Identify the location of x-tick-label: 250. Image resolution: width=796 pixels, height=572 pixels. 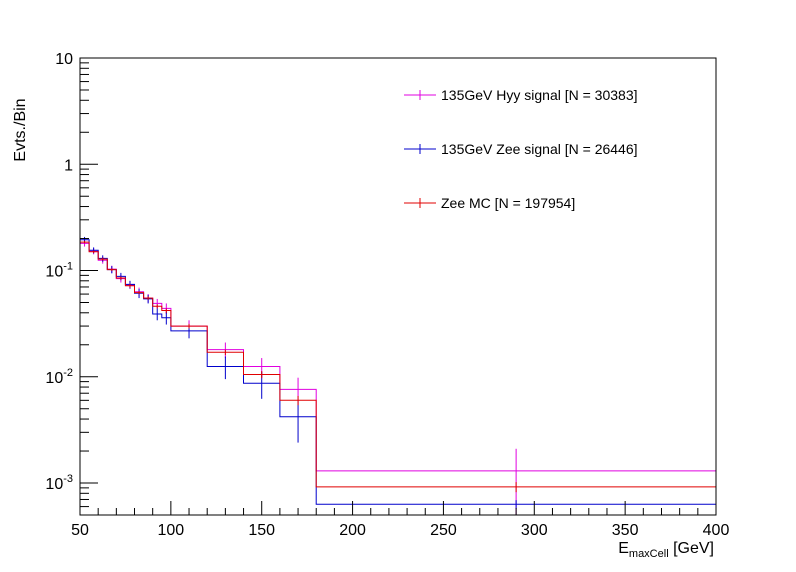
(443, 530).